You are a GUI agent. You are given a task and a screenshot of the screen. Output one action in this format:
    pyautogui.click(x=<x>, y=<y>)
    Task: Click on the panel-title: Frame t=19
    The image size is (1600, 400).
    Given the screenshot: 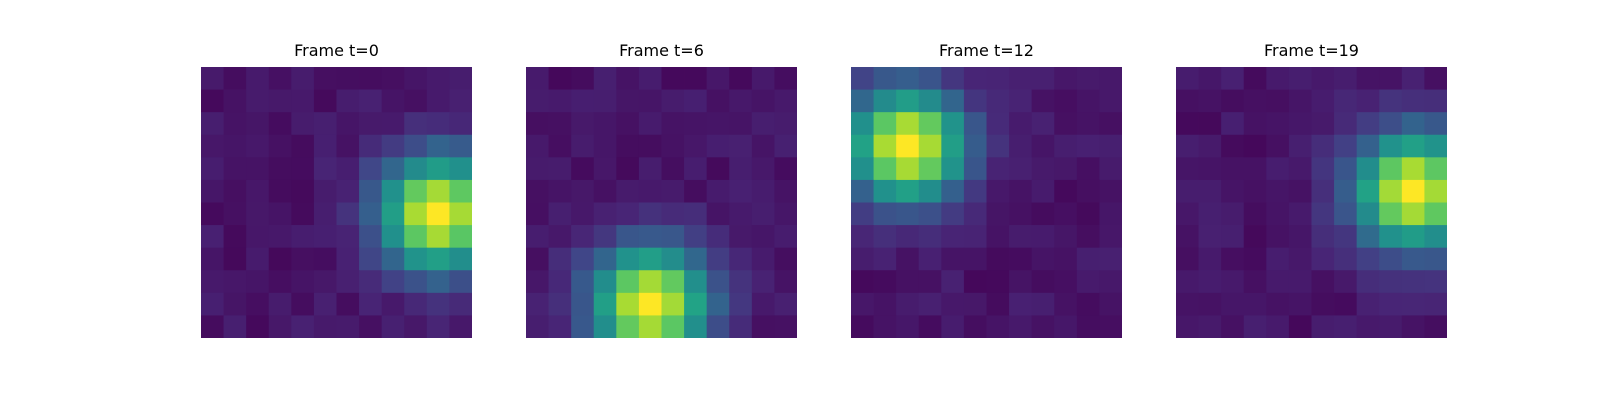 What is the action you would take?
    pyautogui.click(x=1311, y=50)
    